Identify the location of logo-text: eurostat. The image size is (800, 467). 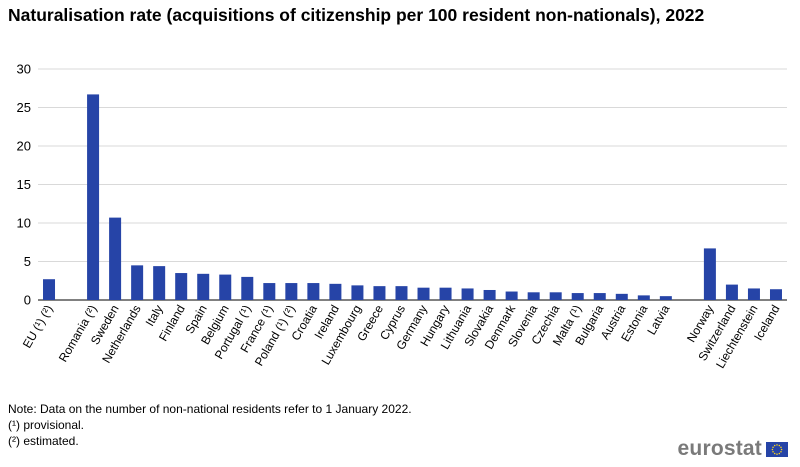
(719, 448).